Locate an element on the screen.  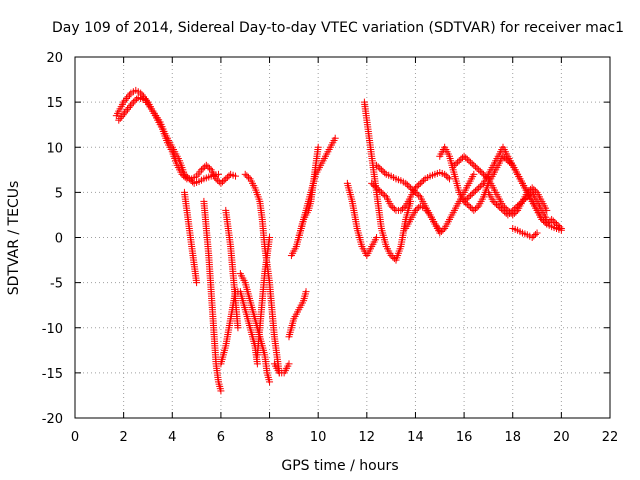
y-tick-label: -15 is located at coordinates (52, 374).